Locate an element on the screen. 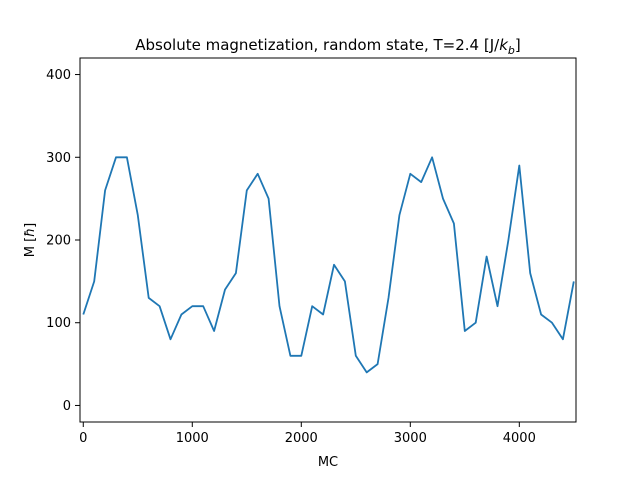 The image size is (640, 478). y-axis-label: M [ħ] is located at coordinates (30, 240).